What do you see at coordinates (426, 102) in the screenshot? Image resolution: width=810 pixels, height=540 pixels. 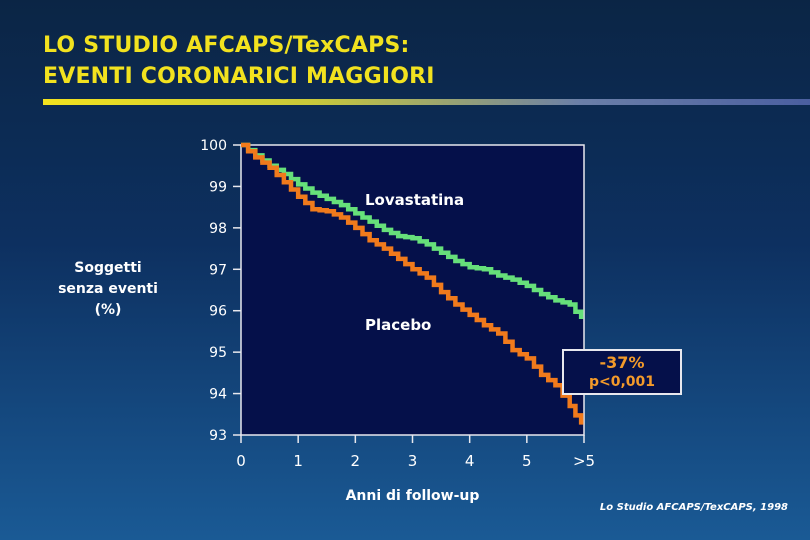 I see `title-underline` at bounding box center [426, 102].